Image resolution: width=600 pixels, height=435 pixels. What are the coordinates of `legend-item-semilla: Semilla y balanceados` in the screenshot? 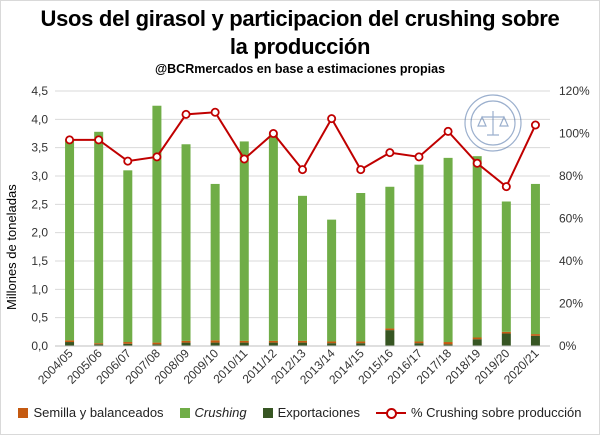 It's located at (91, 412).